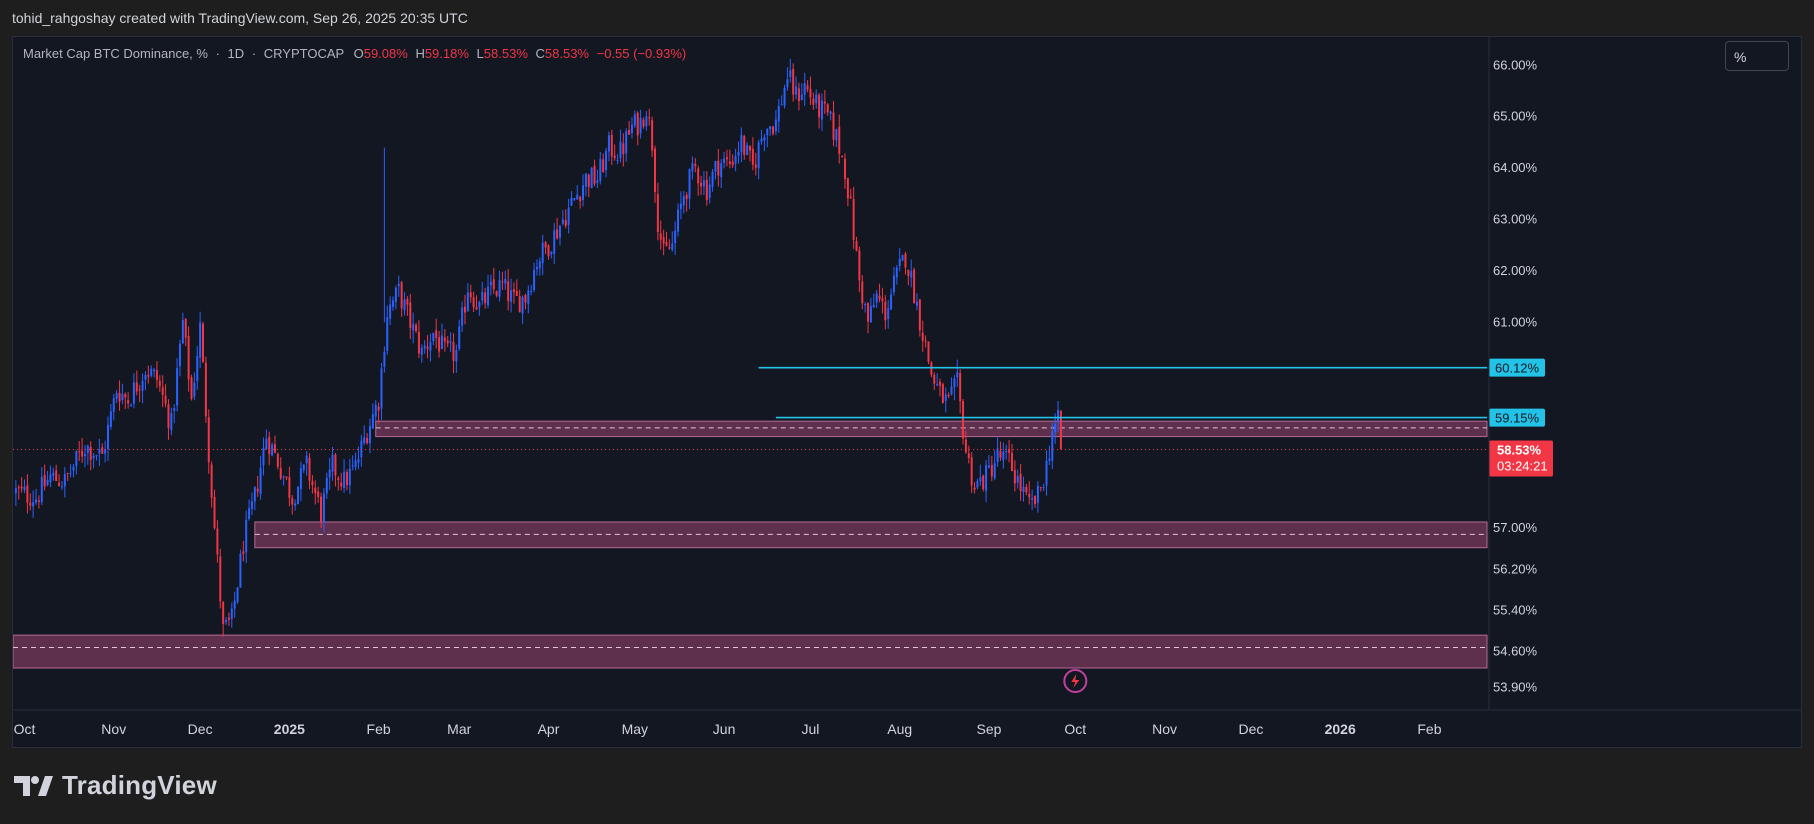 This screenshot has width=1814, height=824. What do you see at coordinates (1164, 729) in the screenshot?
I see `time-axis-tick: Nov` at bounding box center [1164, 729].